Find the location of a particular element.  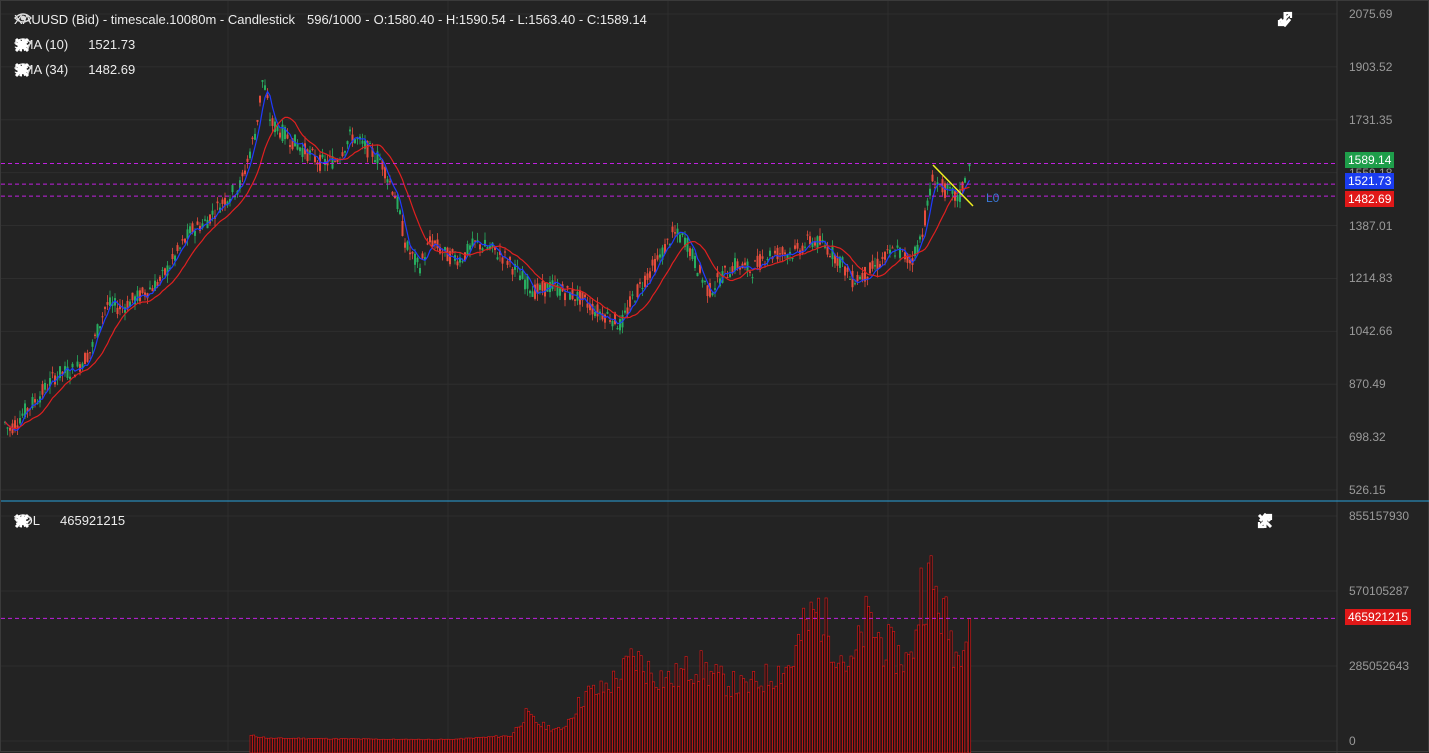

arrow-down-icon is located at coordinates (1296, 19).